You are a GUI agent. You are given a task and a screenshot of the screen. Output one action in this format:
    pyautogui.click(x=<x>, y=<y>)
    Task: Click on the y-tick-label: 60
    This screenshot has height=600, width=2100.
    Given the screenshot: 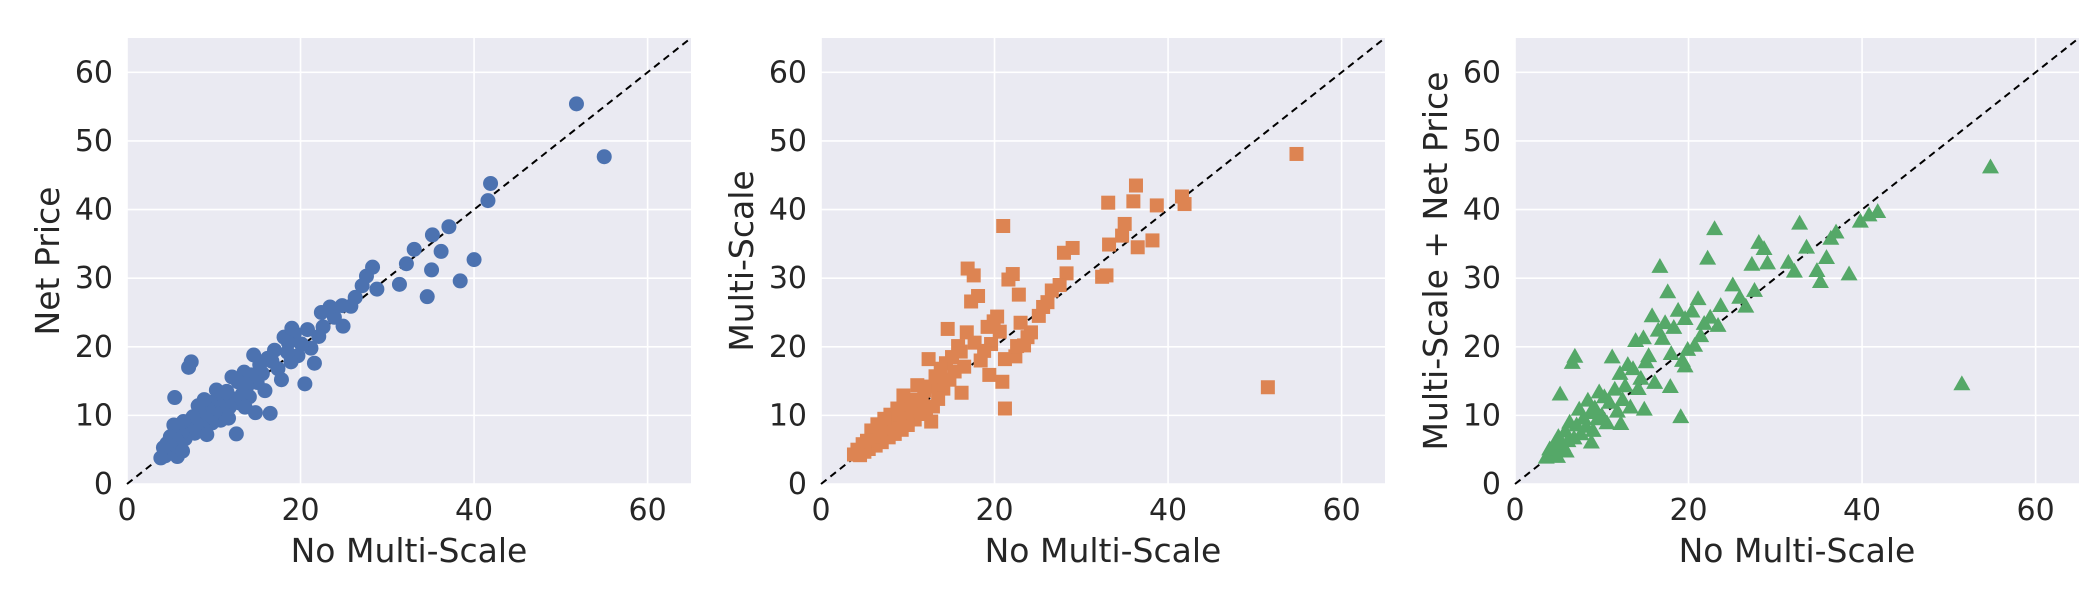 What is the action you would take?
    pyautogui.click(x=1482, y=72)
    